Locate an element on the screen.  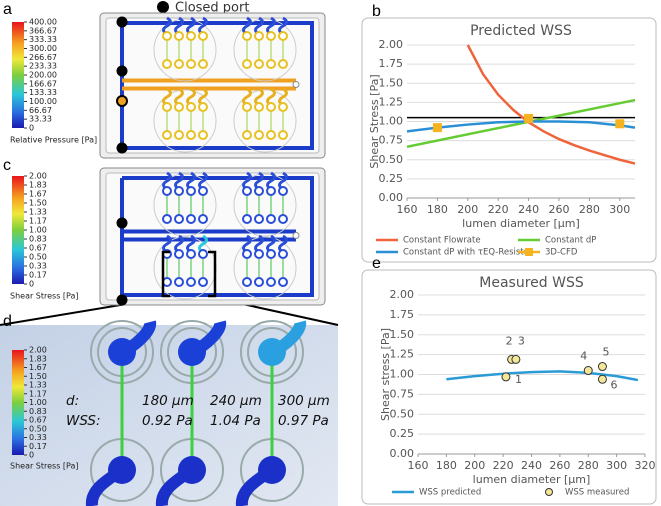
colorbar-label: 366.67 is located at coordinates (43, 30).